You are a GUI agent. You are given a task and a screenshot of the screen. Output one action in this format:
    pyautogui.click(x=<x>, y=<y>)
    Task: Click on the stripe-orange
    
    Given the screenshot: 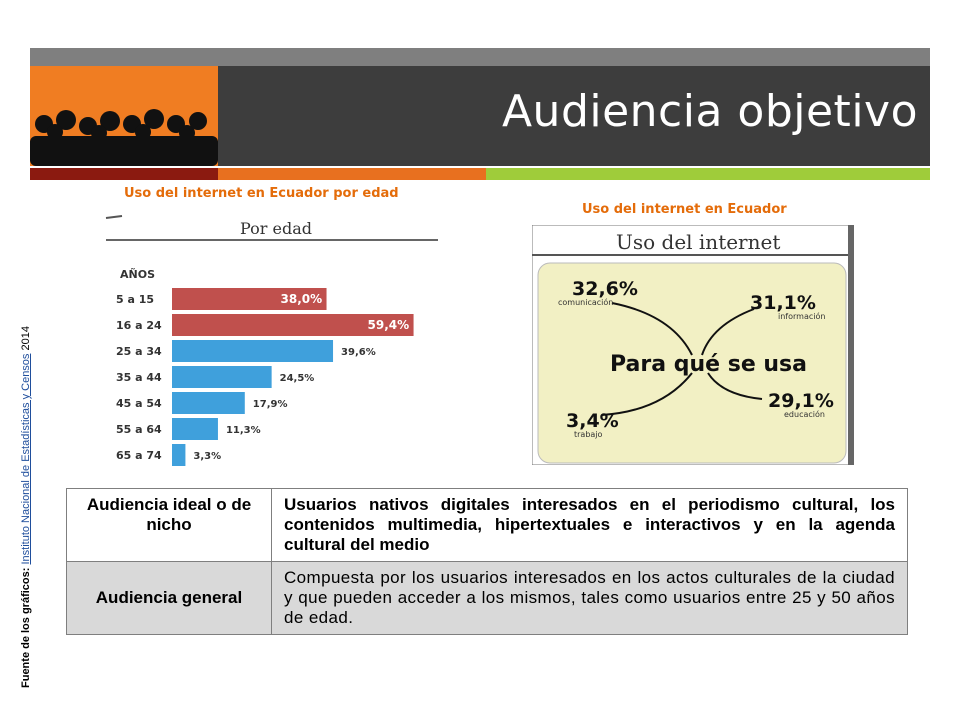 What is the action you would take?
    pyautogui.click(x=352, y=174)
    